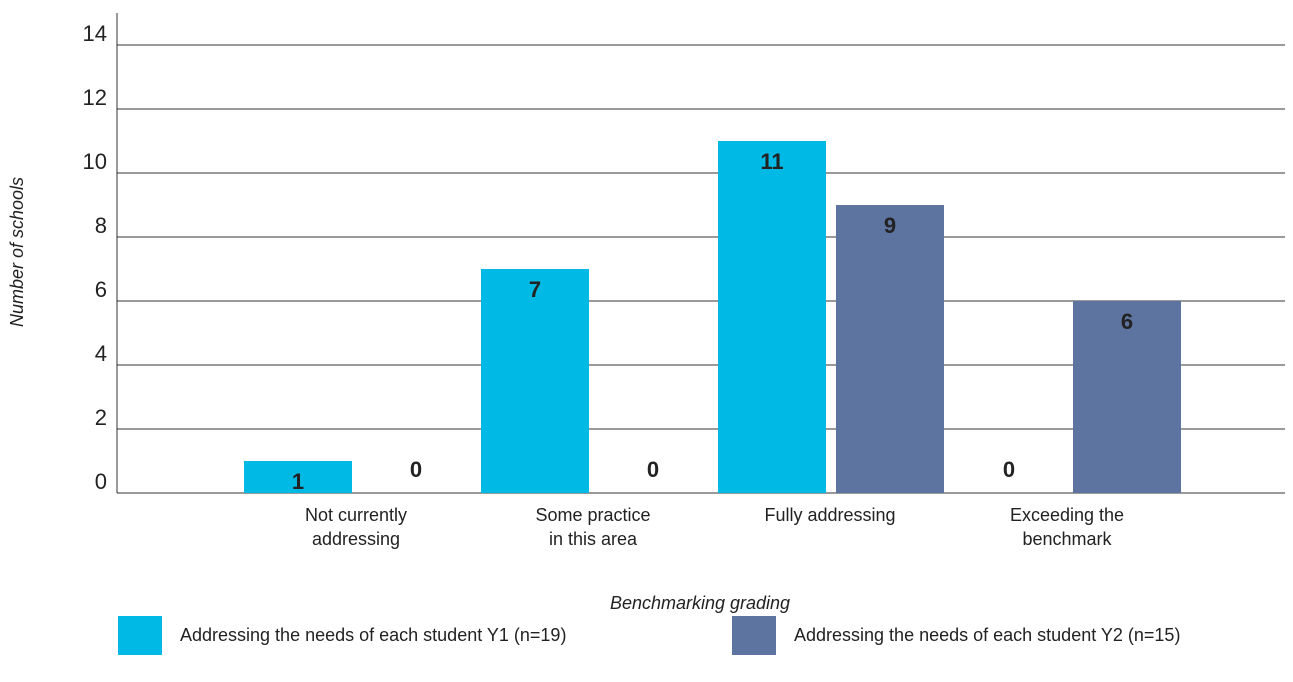 Image resolution: width=1293 pixels, height=682 pixels. What do you see at coordinates (890, 225) in the screenshot?
I see `data-label: 9` at bounding box center [890, 225].